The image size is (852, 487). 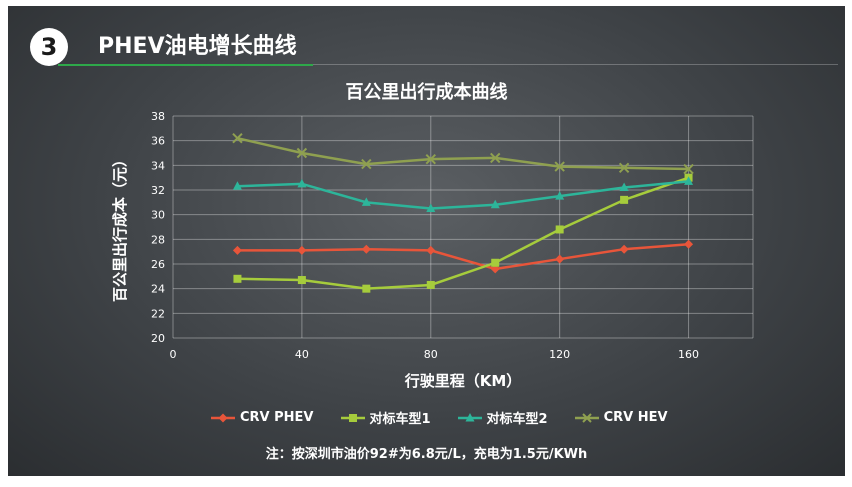 I want to click on legend-label: 对标车型1, so click(x=400, y=419).